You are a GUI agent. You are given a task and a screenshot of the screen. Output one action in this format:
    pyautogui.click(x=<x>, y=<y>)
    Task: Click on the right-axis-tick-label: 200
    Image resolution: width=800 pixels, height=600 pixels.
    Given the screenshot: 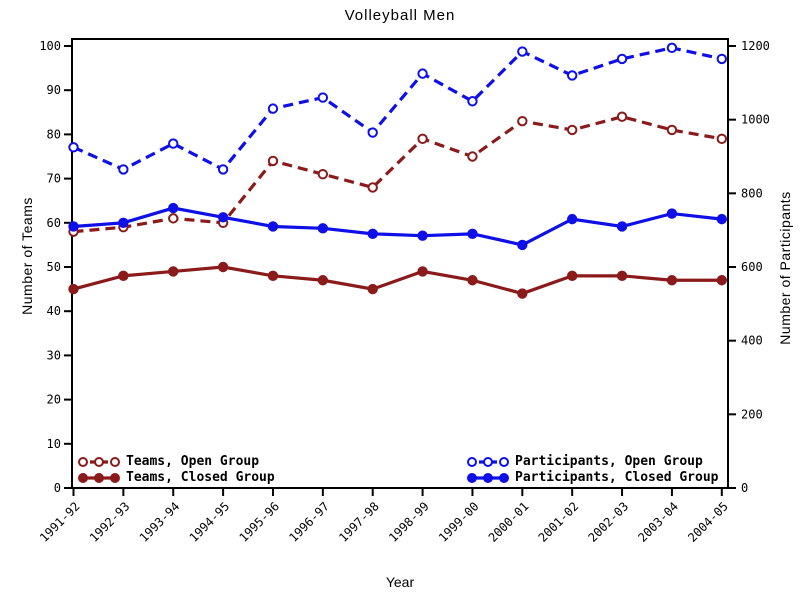 What is the action you would take?
    pyautogui.click(x=752, y=414)
    